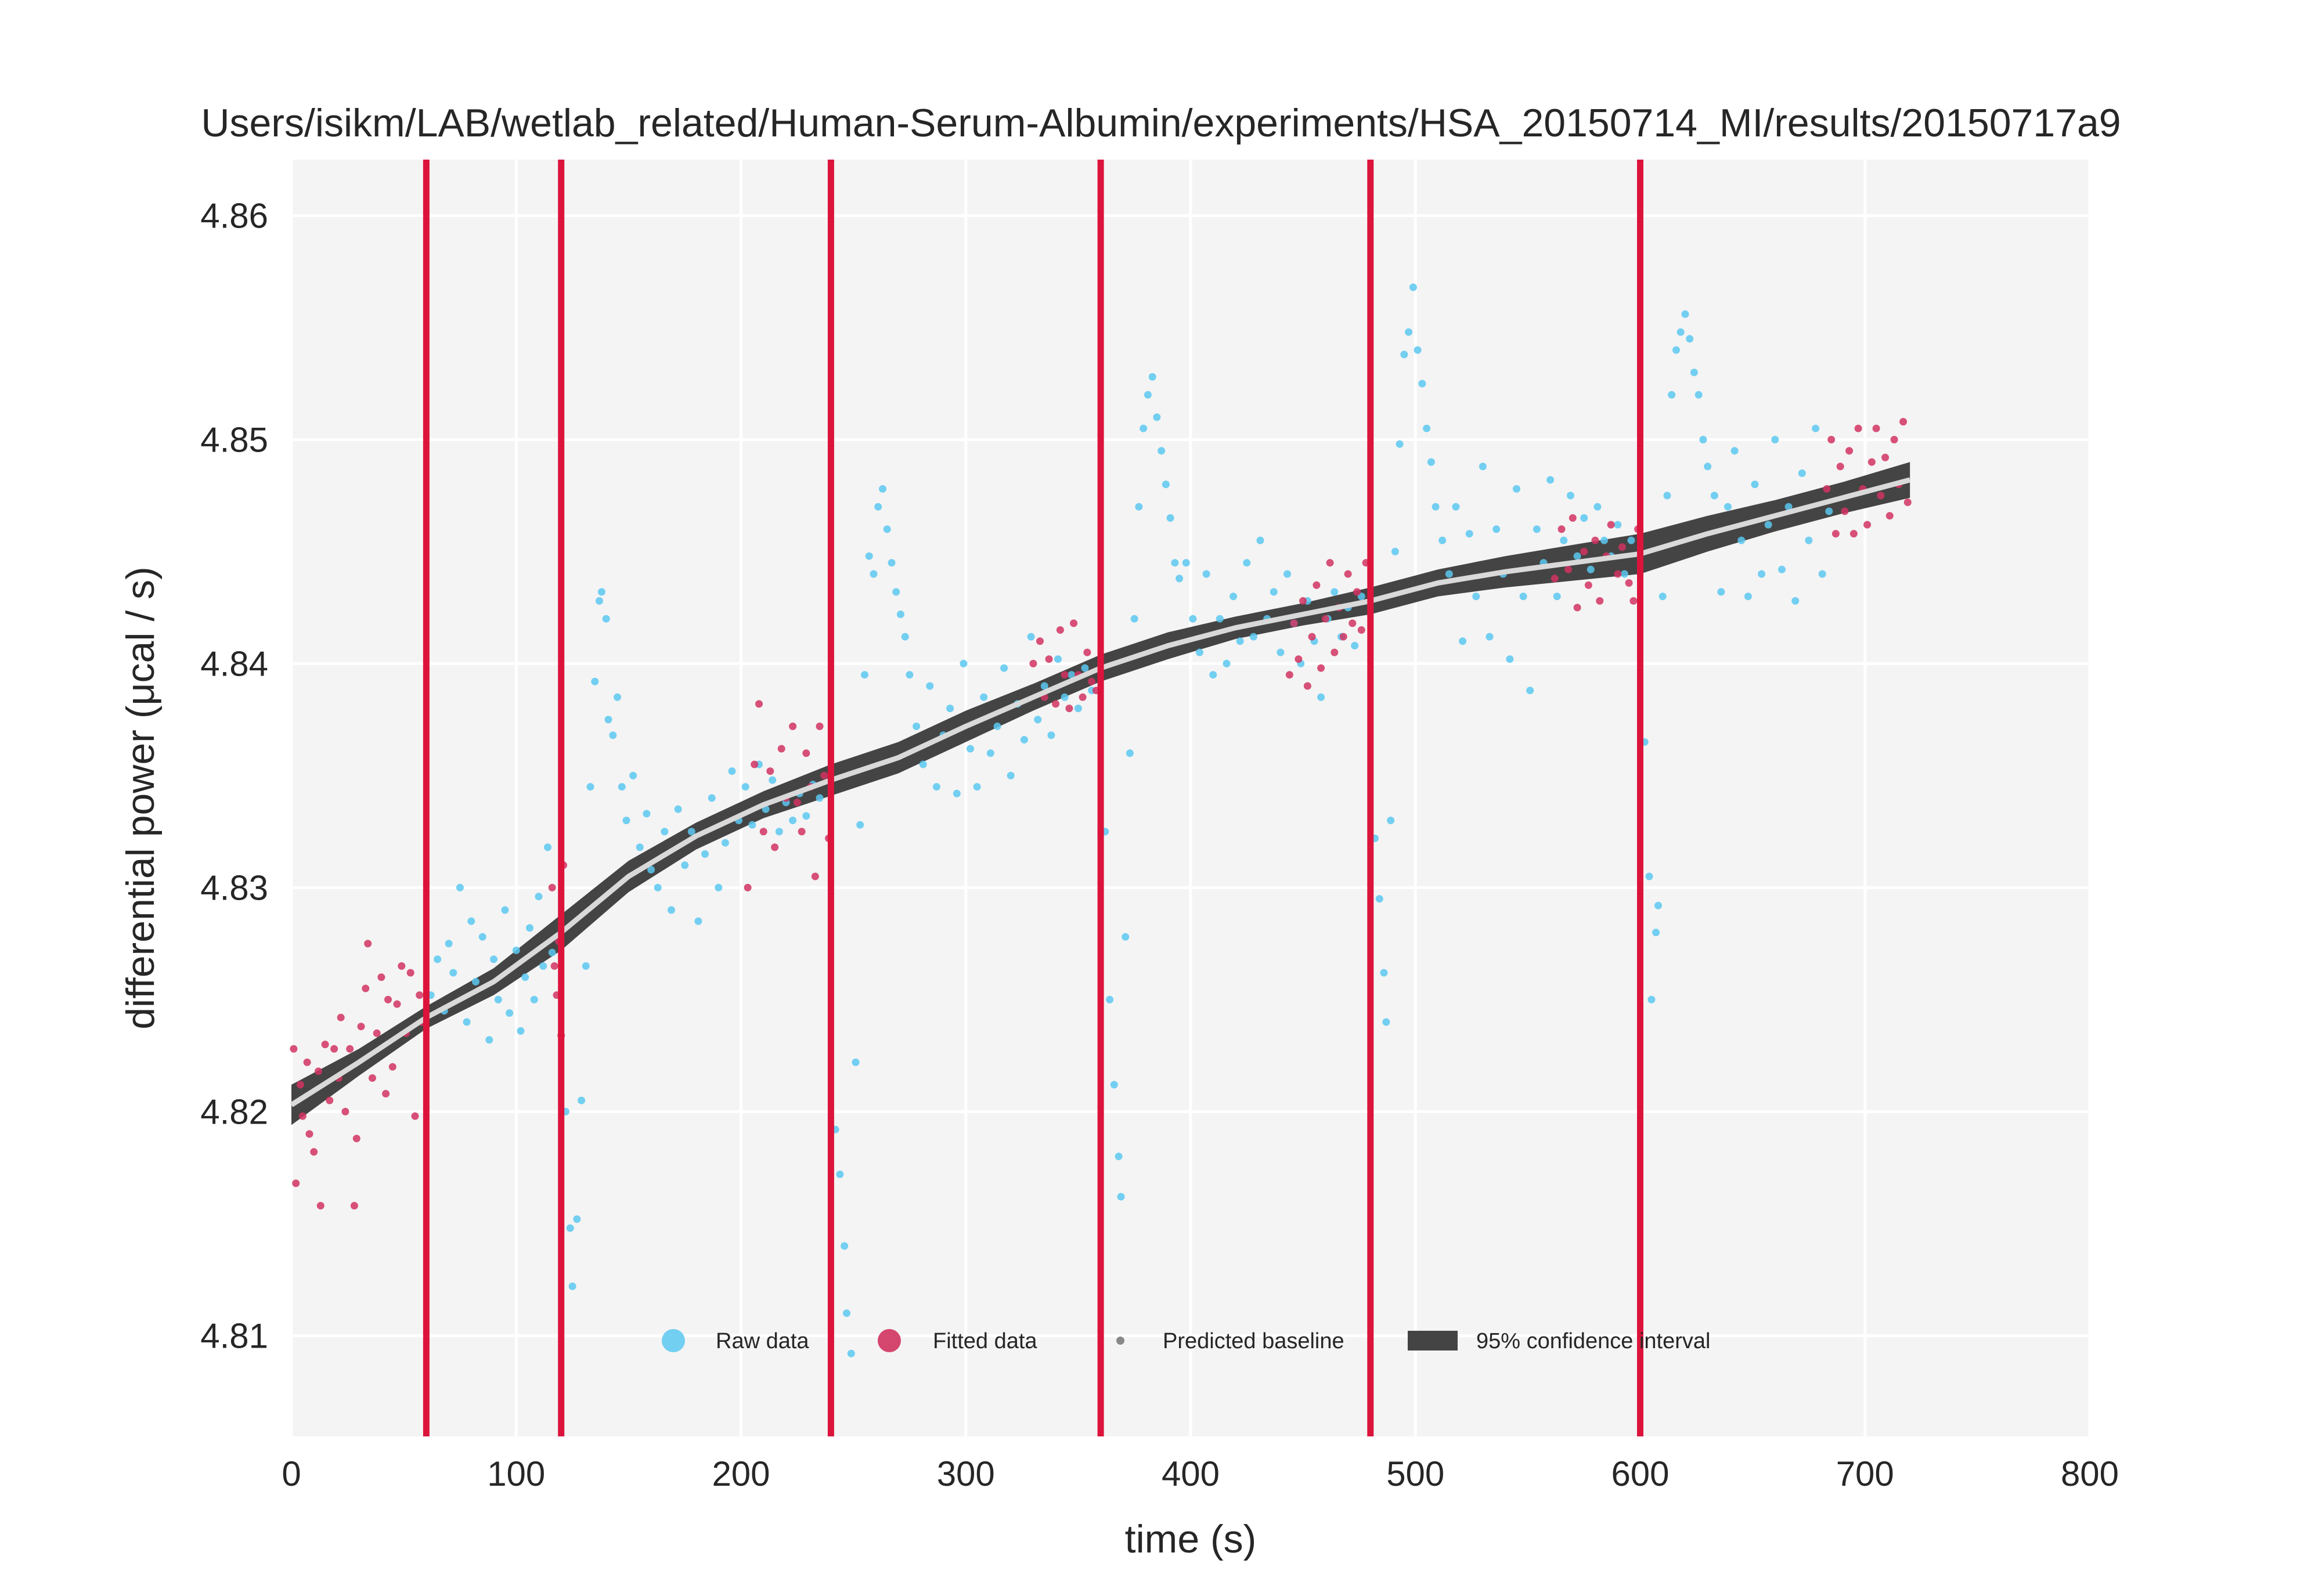 The width and height of the screenshot is (2322, 1596). Describe the element at coordinates (140, 798) in the screenshot. I see `y-axis-label: differential power (μcal / s)` at that location.